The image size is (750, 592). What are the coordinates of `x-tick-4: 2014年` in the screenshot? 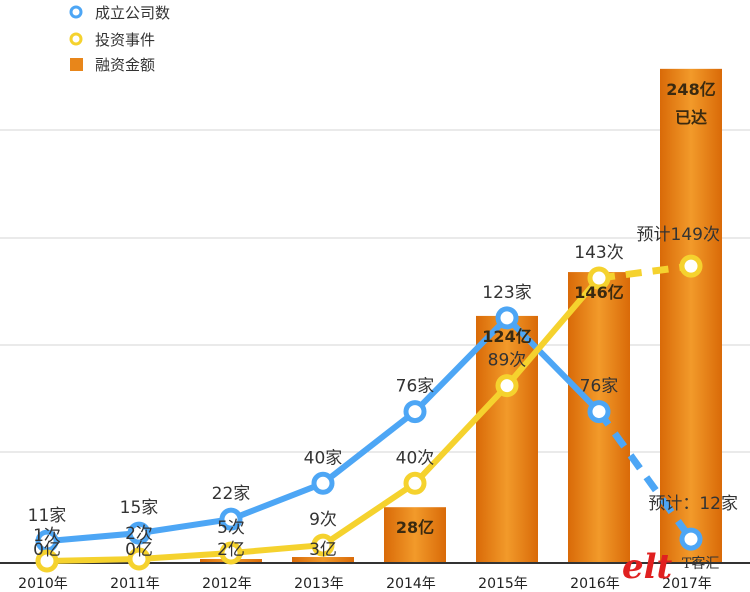 It's located at (411, 584).